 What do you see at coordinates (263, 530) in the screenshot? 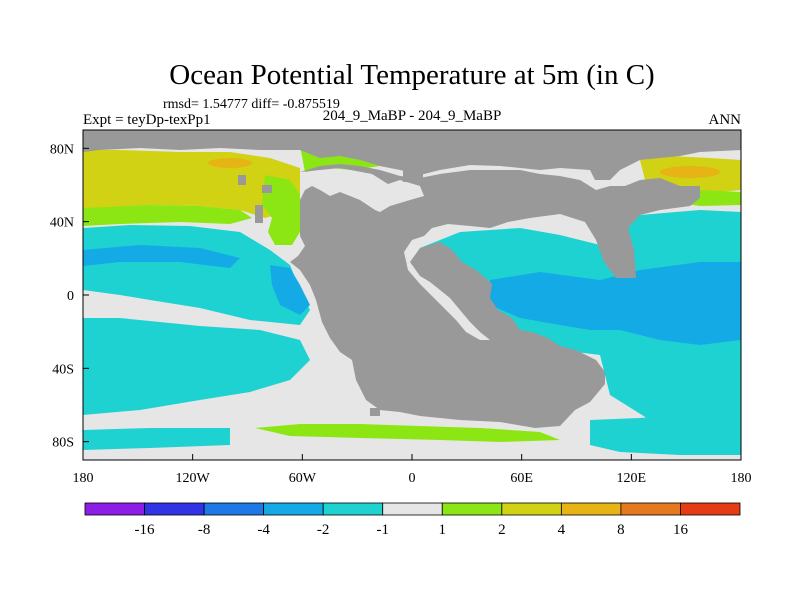
I see `colorbar-label: -4` at bounding box center [263, 530].